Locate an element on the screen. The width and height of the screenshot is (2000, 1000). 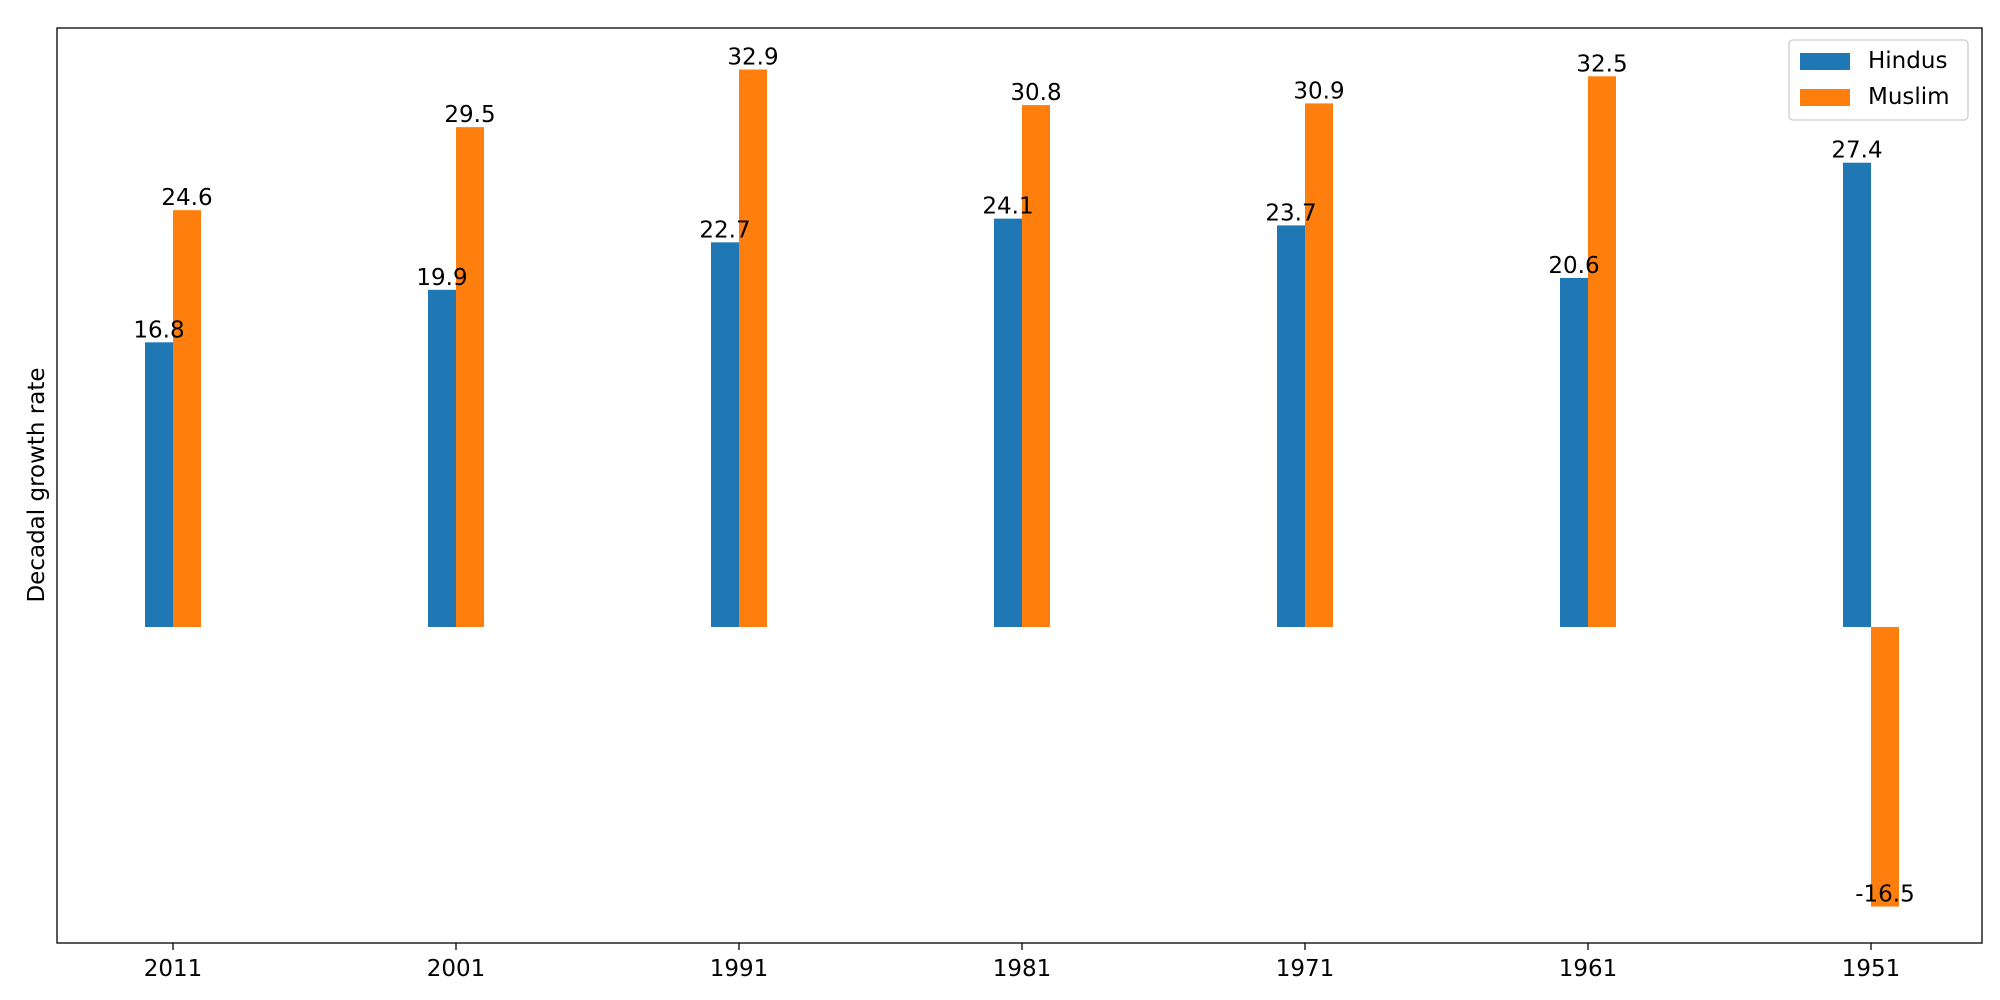
legend: Hindus Muslim is located at coordinates (1878, 80).